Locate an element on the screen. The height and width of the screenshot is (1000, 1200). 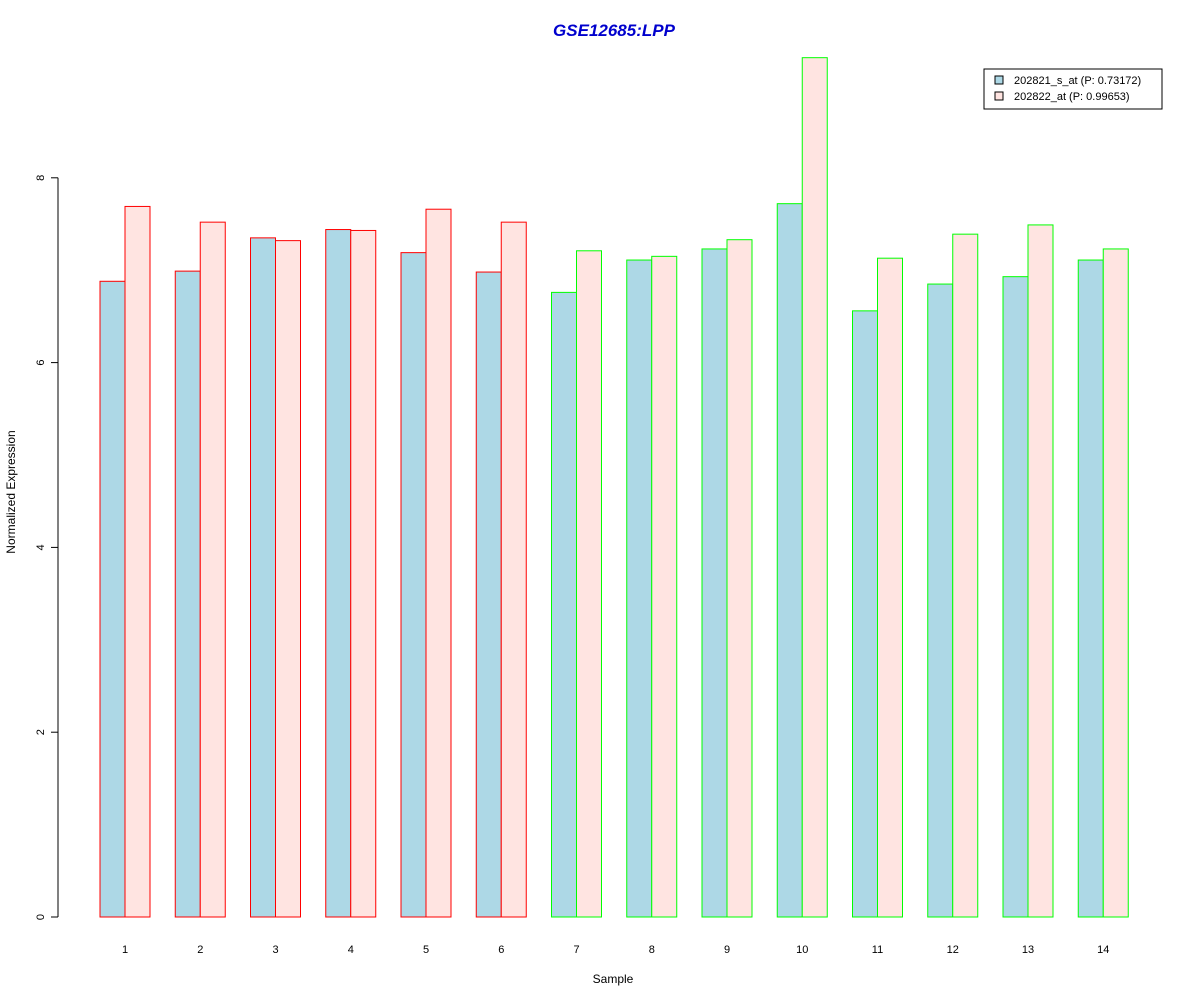
legend-label-series-1: 202821_s_at (P: 0.73172) is located at coordinates (1077, 81).